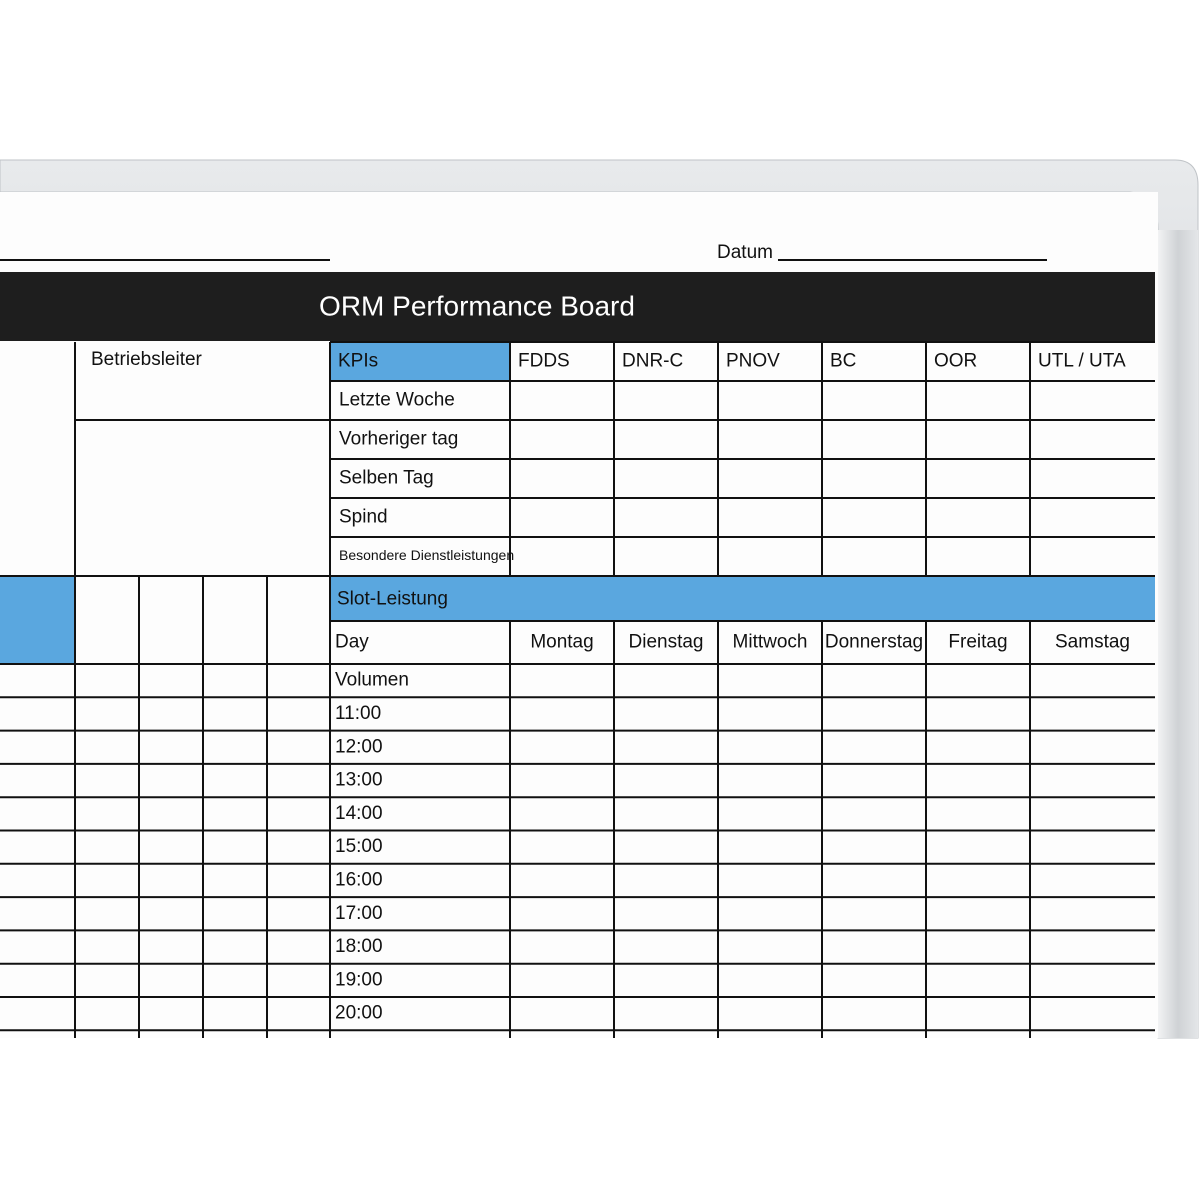 This screenshot has width=1200, height=1200. What do you see at coordinates (37, 621) in the screenshot?
I see `left-band` at bounding box center [37, 621].